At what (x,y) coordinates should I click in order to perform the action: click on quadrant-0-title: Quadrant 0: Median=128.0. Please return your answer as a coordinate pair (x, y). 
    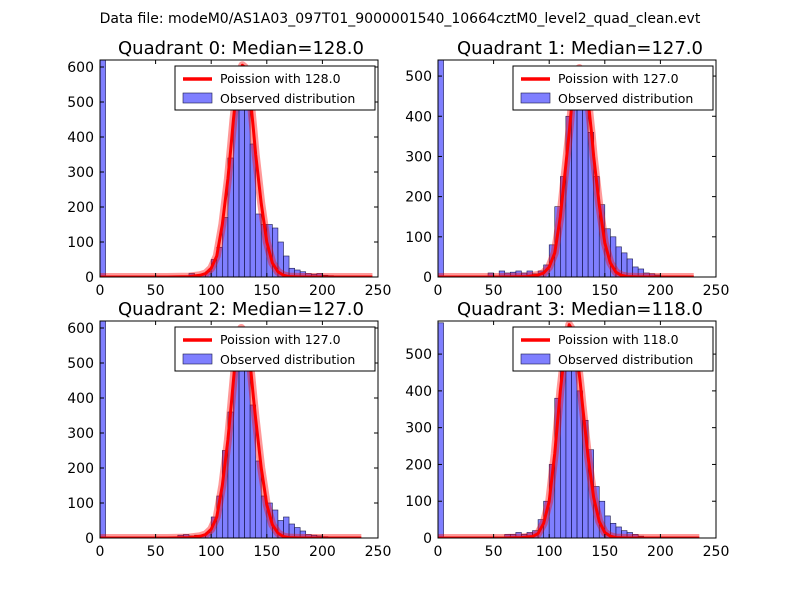
    Looking at the image, I should click on (241, 48).